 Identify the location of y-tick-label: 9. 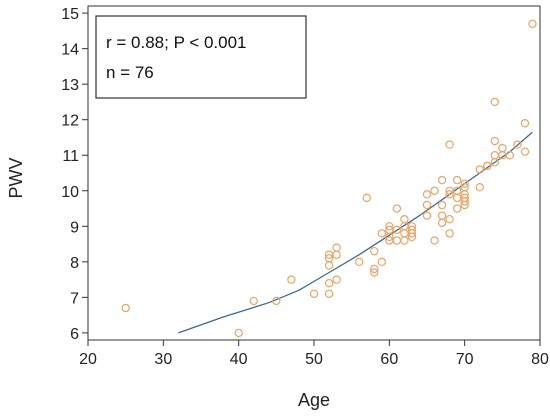
(74, 227).